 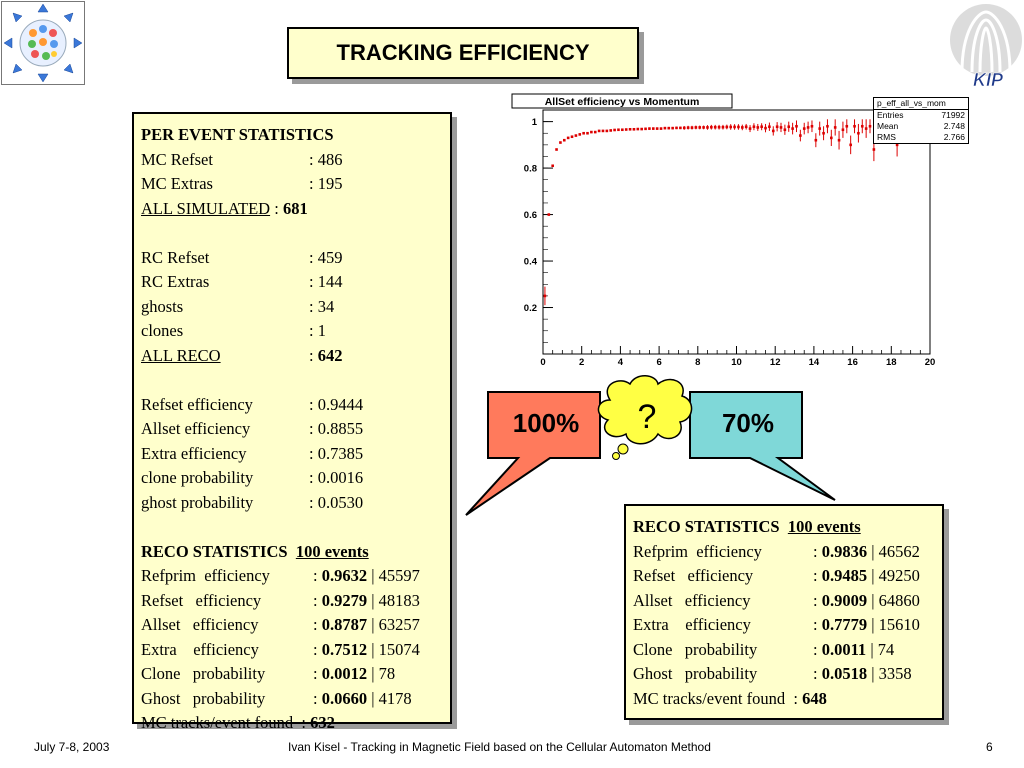 I want to click on thought-cloud-shape, so click(x=645, y=410).